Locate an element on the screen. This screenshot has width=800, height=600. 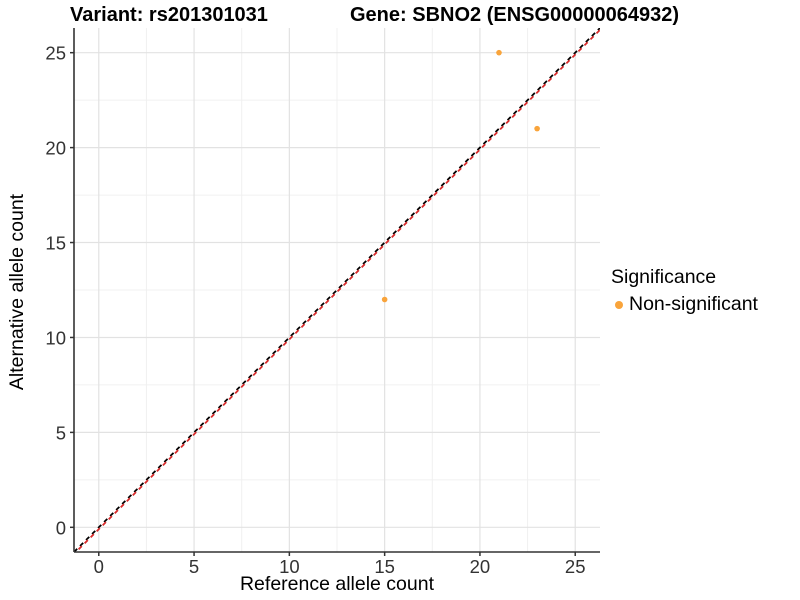
x-tick-label: 25 is located at coordinates (575, 566).